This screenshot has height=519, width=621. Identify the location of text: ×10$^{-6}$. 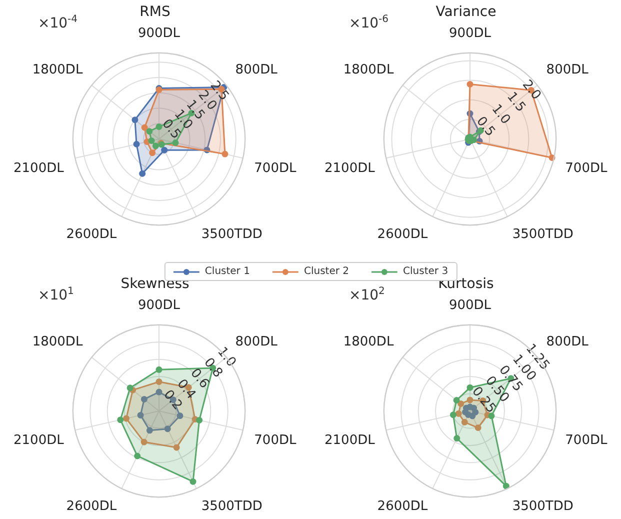
(369, 23).